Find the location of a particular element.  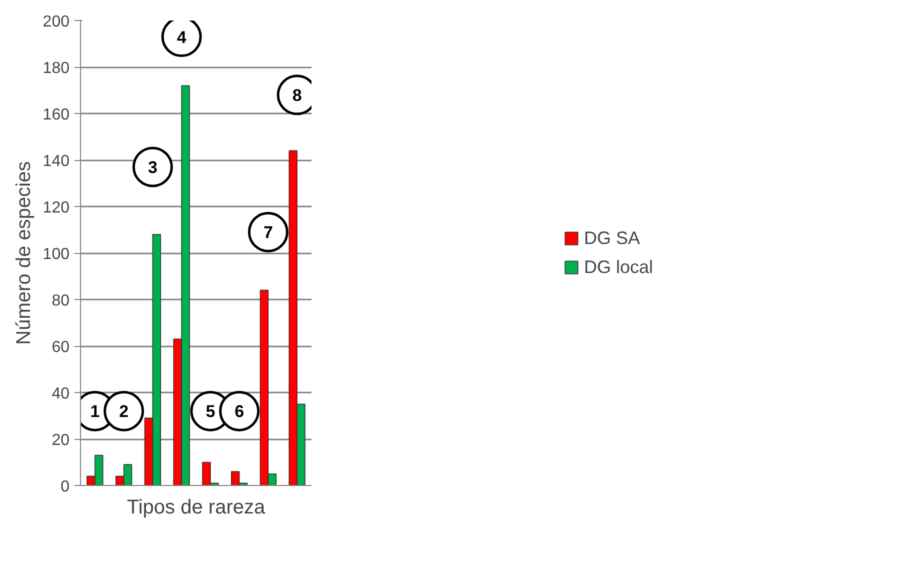

legend-label: DG local is located at coordinates (619, 267).